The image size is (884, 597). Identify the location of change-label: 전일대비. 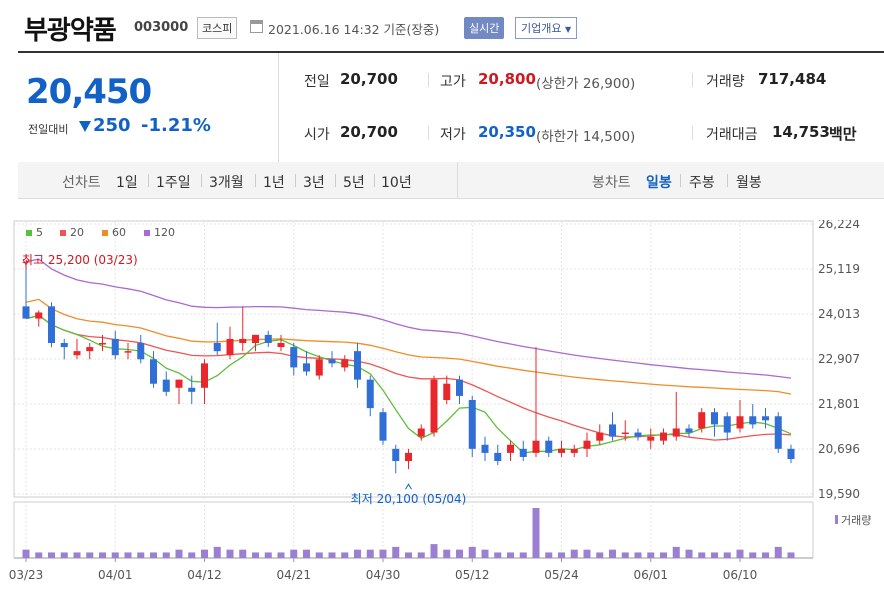
(48, 129).